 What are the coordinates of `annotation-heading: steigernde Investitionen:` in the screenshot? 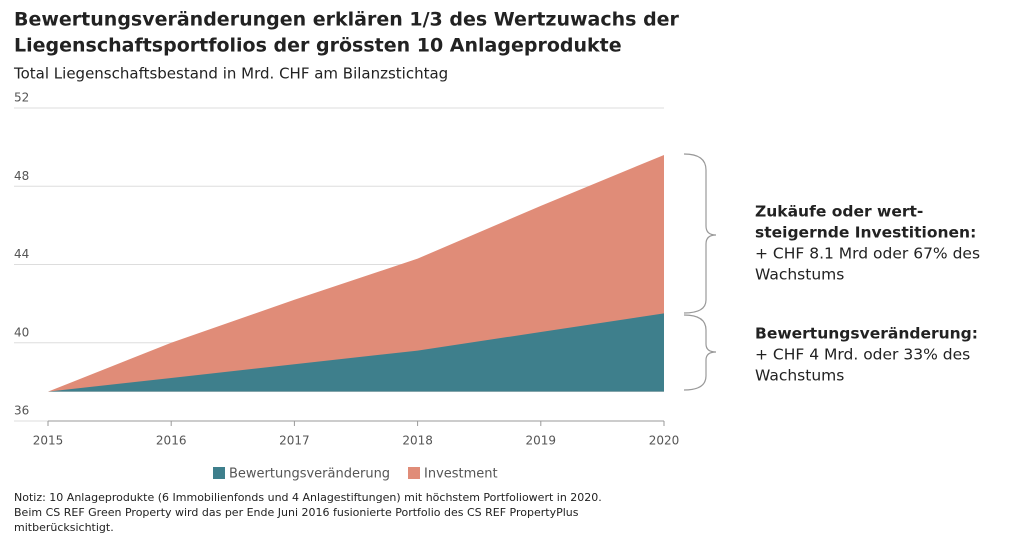 It's located at (865, 233).